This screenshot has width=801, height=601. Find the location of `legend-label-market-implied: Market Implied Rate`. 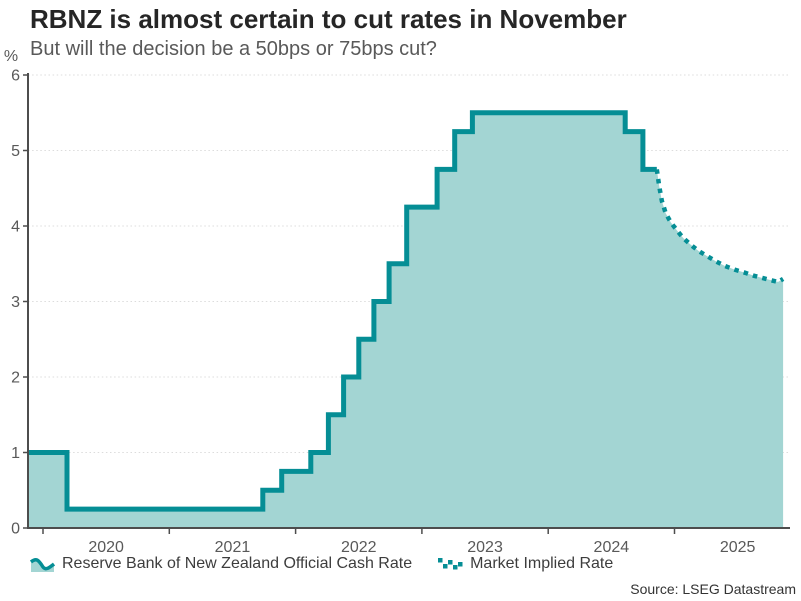

legend-label-market-implied: Market Implied Rate is located at coordinates (542, 563).